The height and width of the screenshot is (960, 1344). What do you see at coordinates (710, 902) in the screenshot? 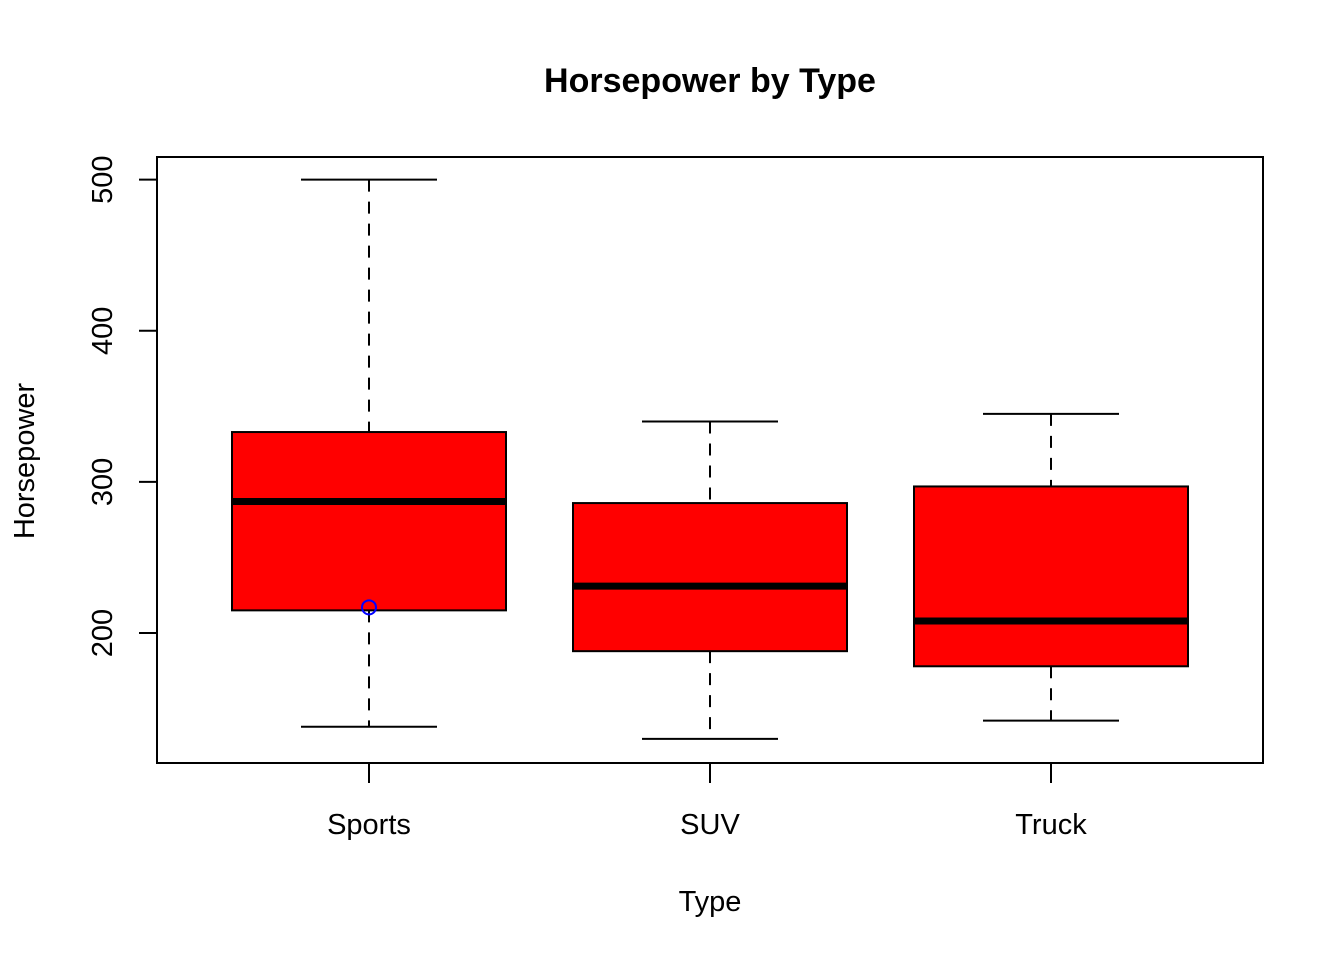
I see `x-axis-label: Type` at bounding box center [710, 902].